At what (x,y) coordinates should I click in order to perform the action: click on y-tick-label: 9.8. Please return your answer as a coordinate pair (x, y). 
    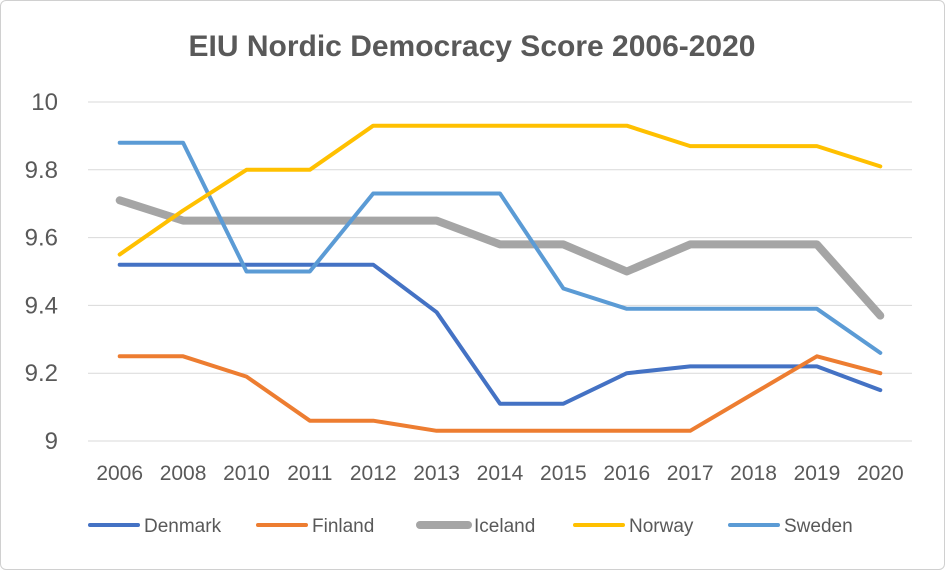
    Looking at the image, I should click on (41, 170).